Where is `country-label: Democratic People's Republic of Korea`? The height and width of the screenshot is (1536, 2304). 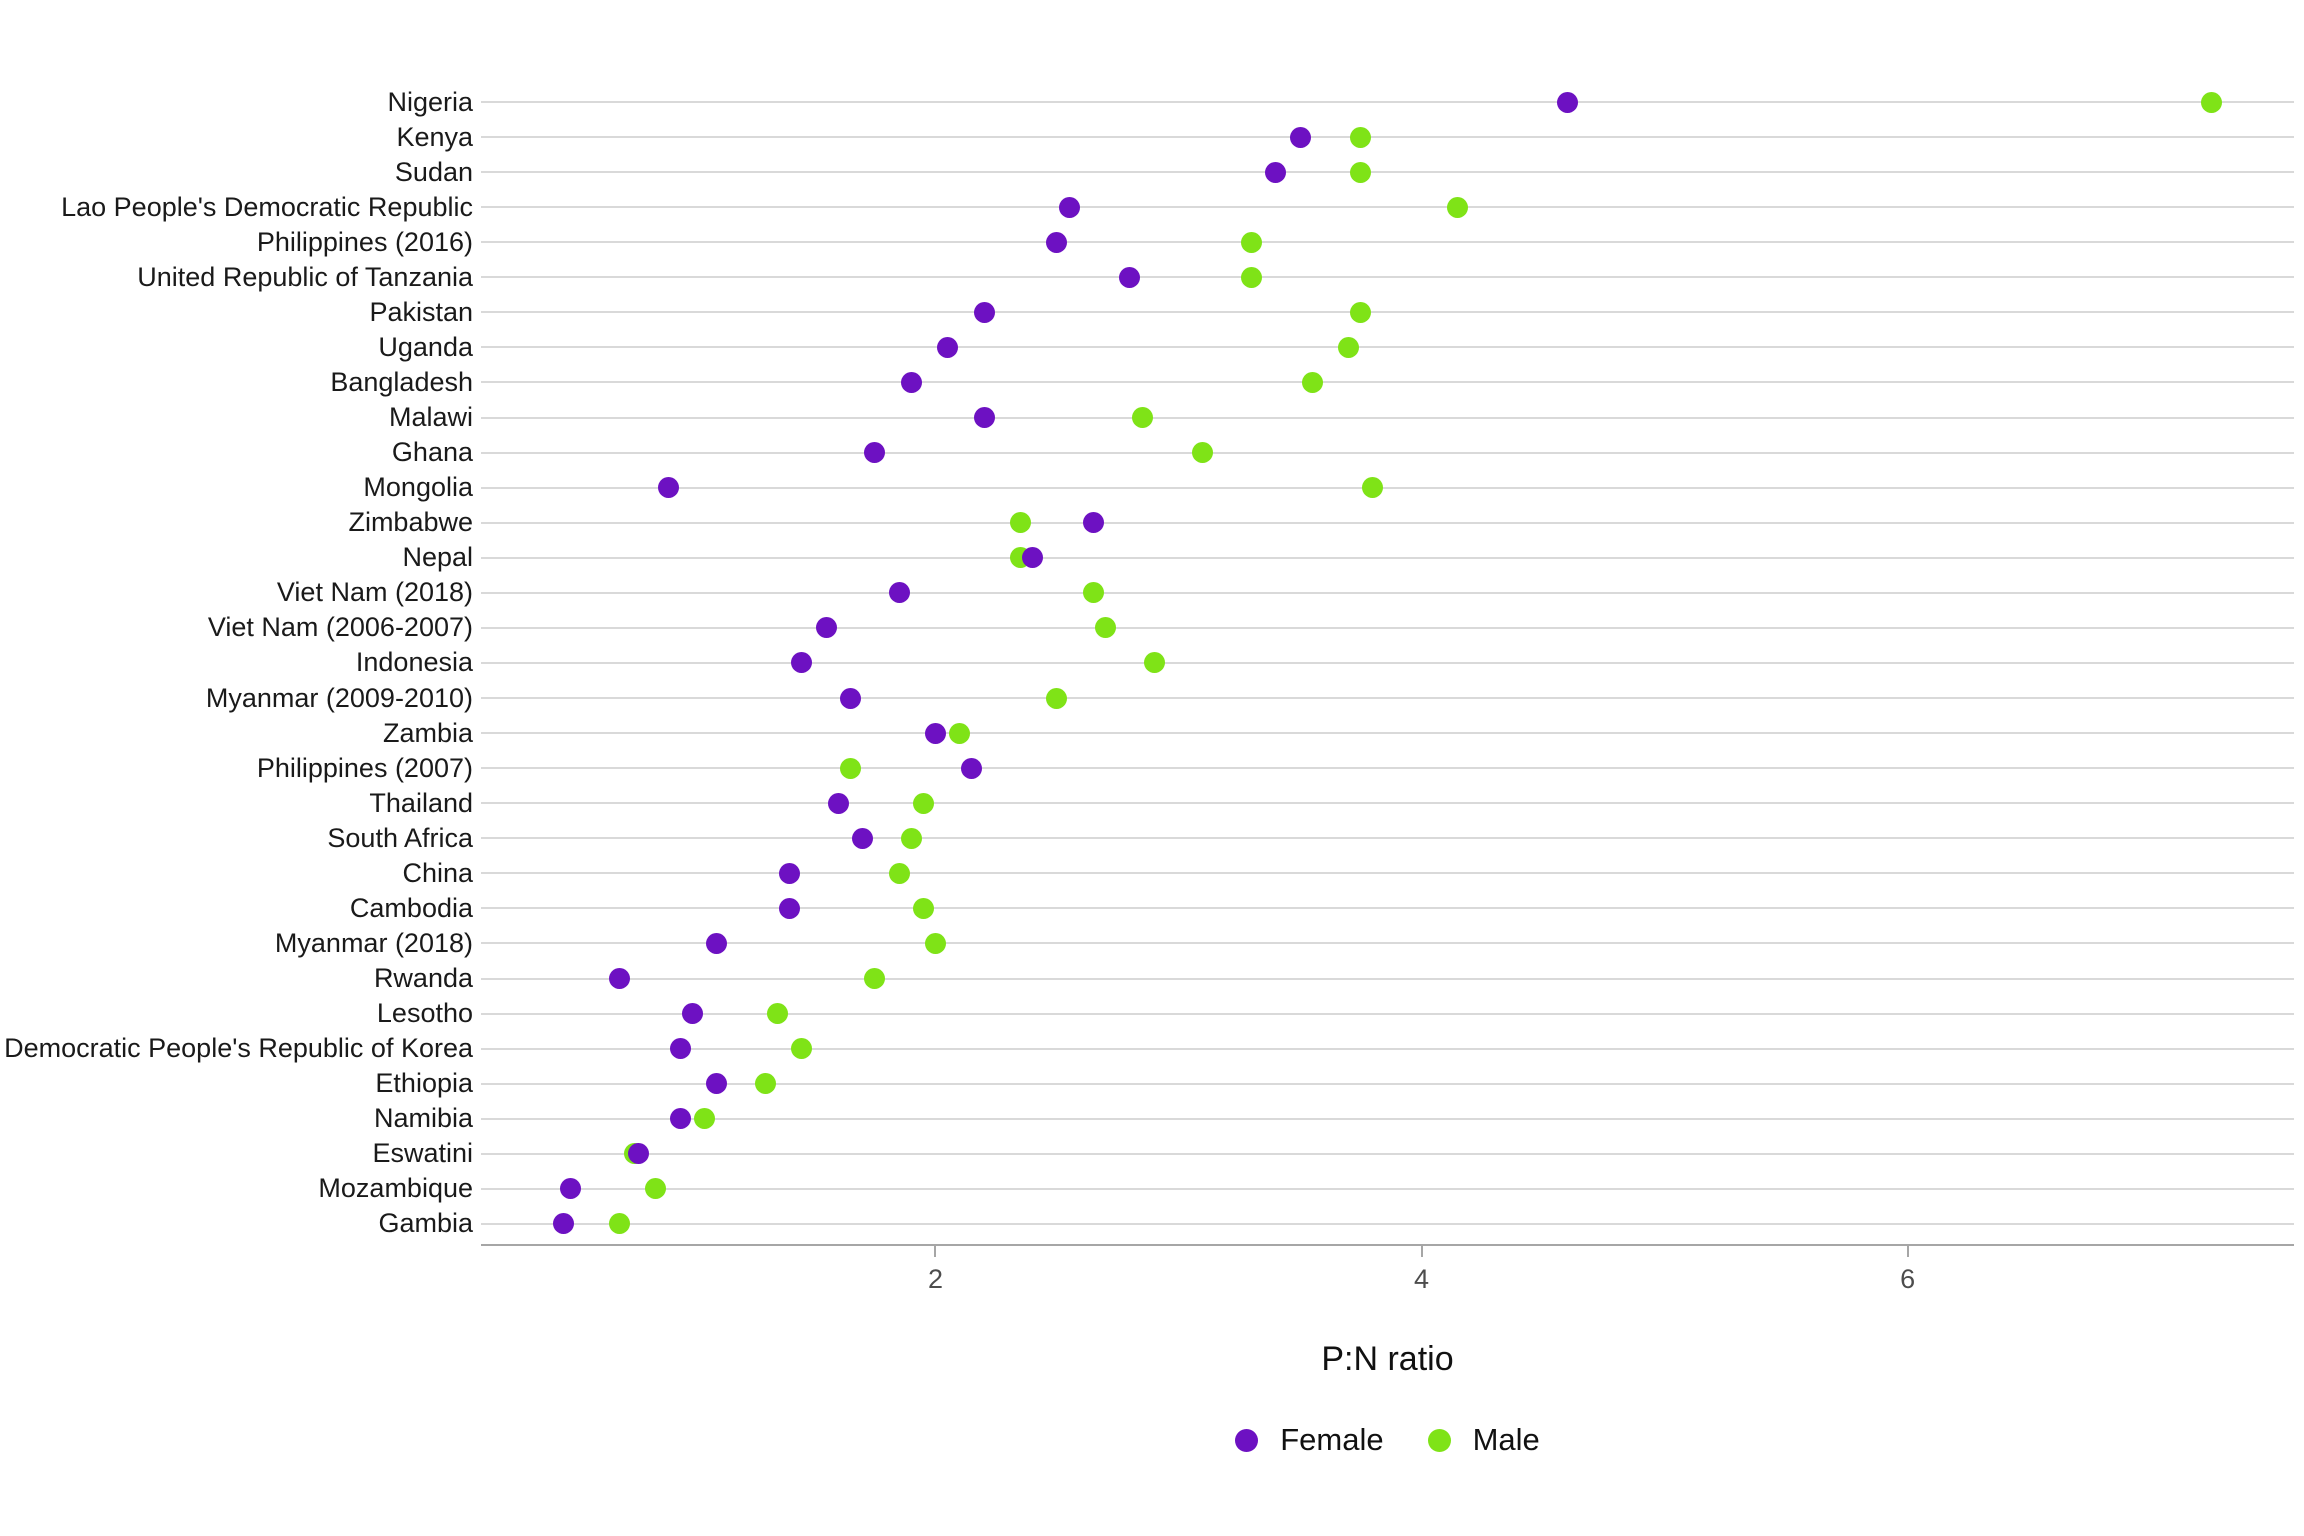 country-label: Democratic People's Republic of Korea is located at coordinates (238, 1048).